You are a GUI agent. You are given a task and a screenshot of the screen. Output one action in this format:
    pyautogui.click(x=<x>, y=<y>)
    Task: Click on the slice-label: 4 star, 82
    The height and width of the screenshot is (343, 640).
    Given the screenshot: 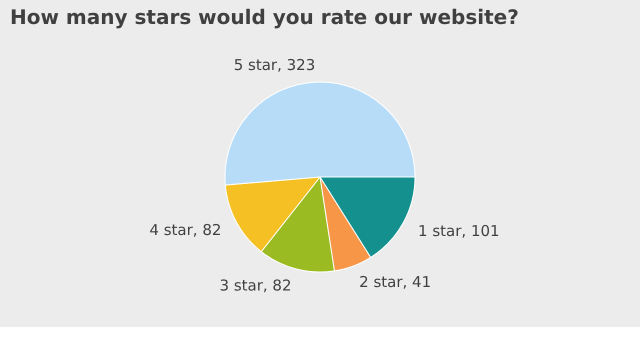 What is the action you would take?
    pyautogui.click(x=185, y=230)
    